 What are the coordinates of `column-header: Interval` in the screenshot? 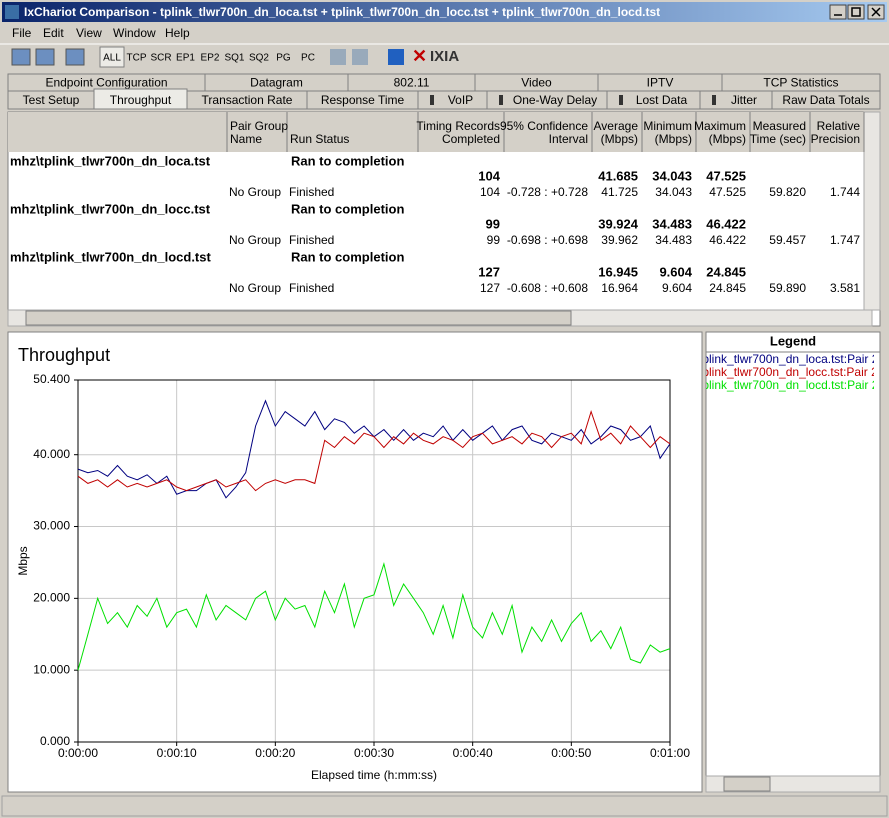 It's located at (568, 139).